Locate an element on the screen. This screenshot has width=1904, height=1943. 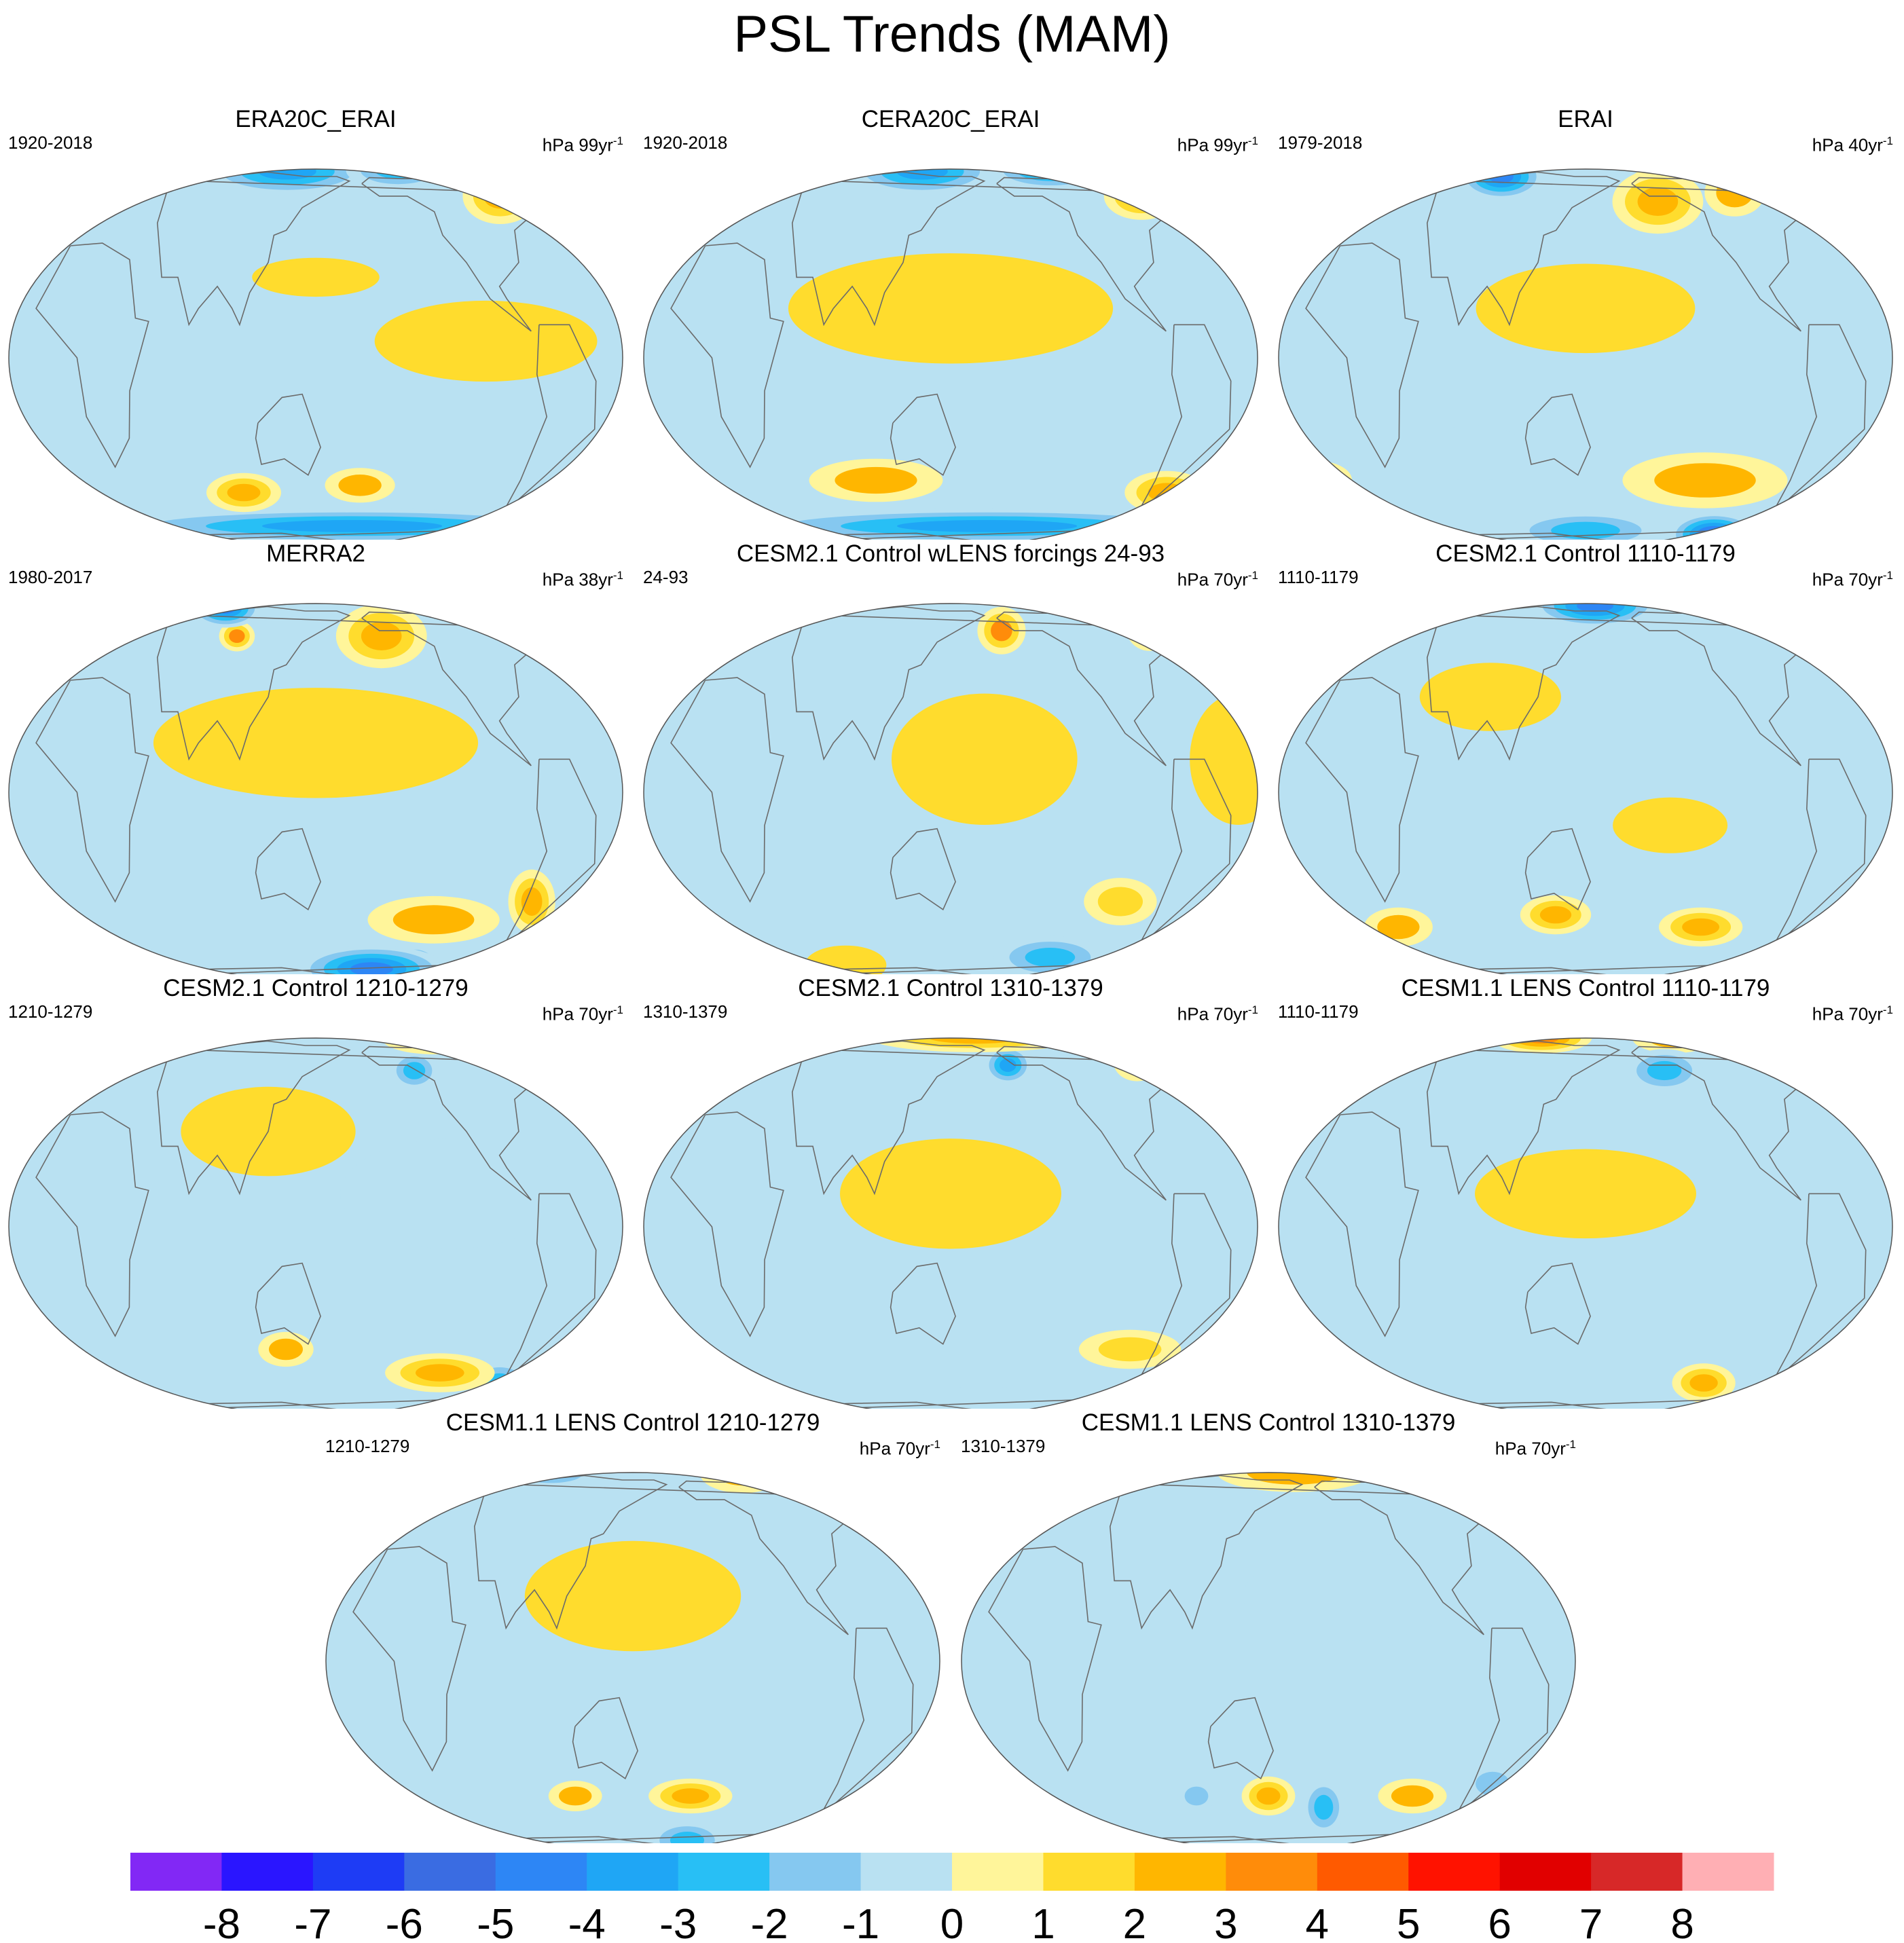
units-text: hPa 38yr is located at coordinates (577, 580).